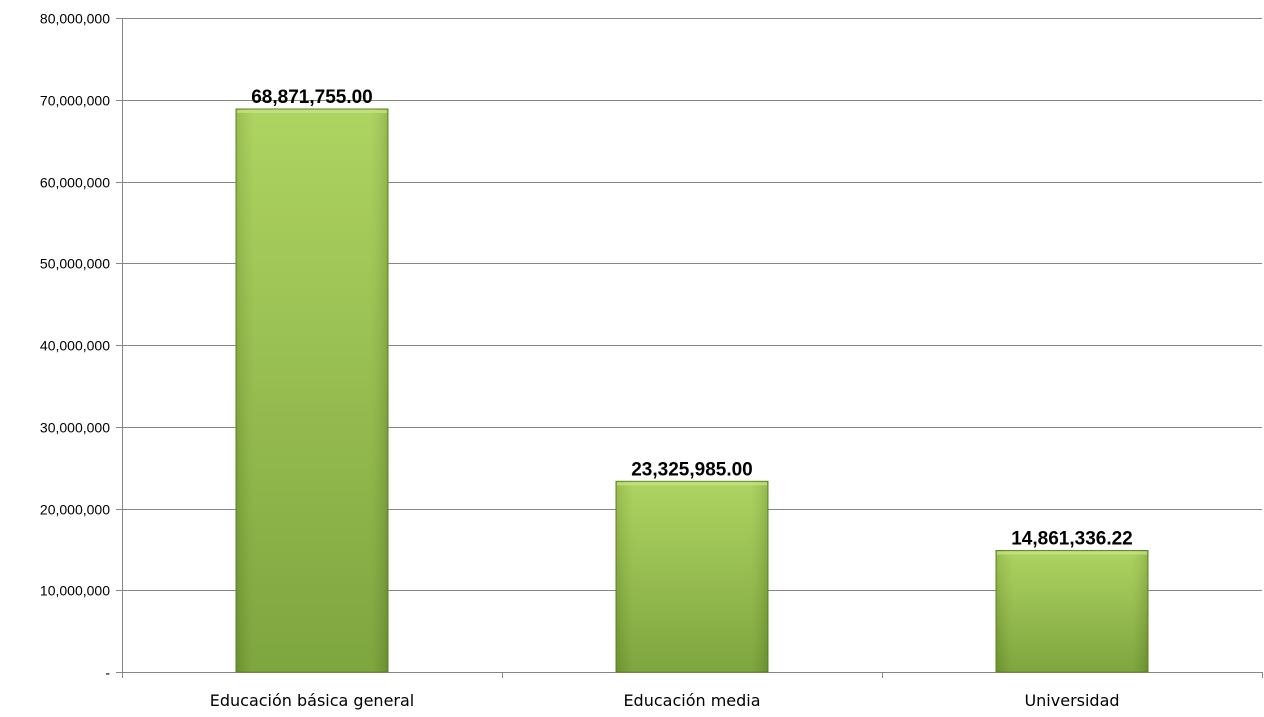  I want to click on y-tick-label: 50,000,000, so click(75, 264).